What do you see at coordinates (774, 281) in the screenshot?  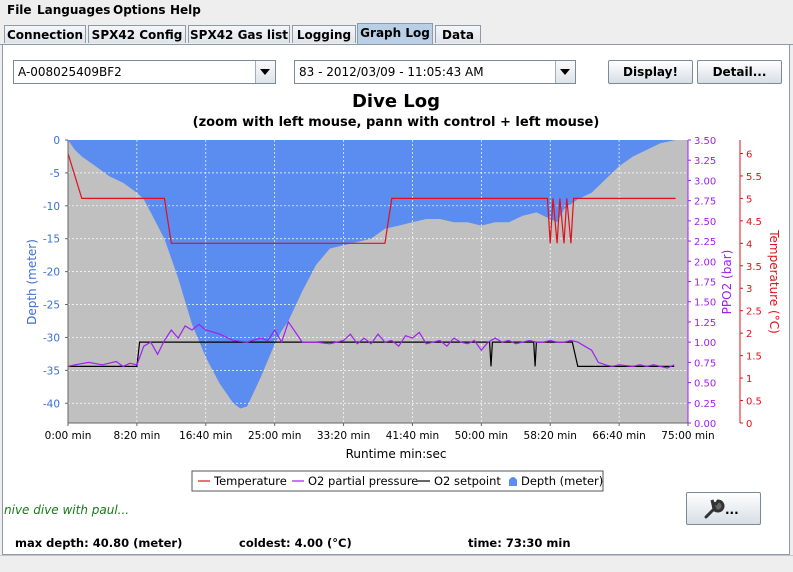 I see `y-axis-temp-title: Temperature (°C)` at bounding box center [774, 281].